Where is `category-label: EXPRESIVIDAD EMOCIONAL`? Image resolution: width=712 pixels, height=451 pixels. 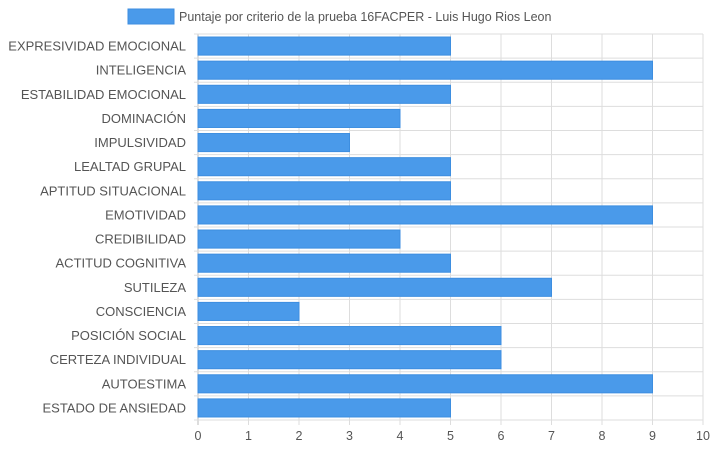
category-label: EXPRESIVIDAD EMOCIONAL is located at coordinates (97, 46).